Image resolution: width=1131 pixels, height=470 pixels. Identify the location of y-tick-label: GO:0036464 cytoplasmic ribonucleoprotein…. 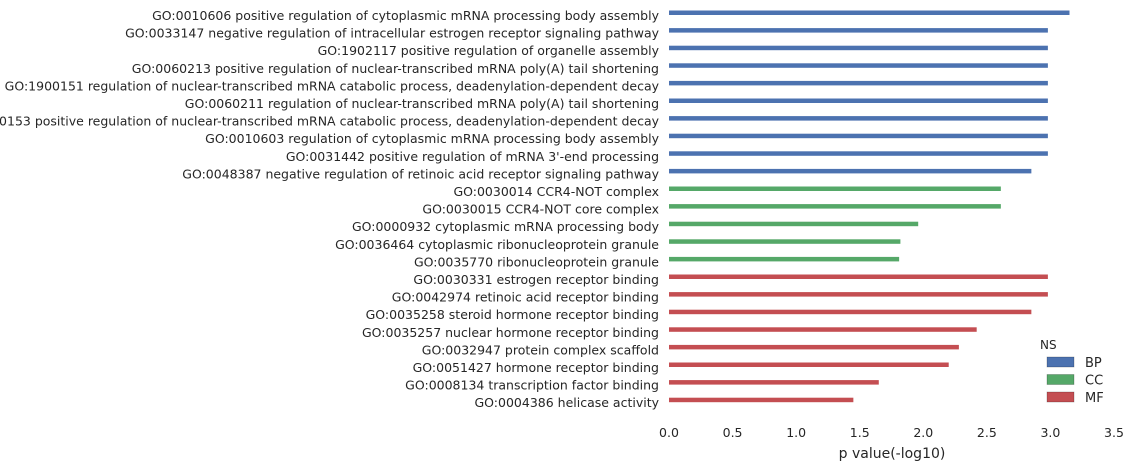
(497, 244).